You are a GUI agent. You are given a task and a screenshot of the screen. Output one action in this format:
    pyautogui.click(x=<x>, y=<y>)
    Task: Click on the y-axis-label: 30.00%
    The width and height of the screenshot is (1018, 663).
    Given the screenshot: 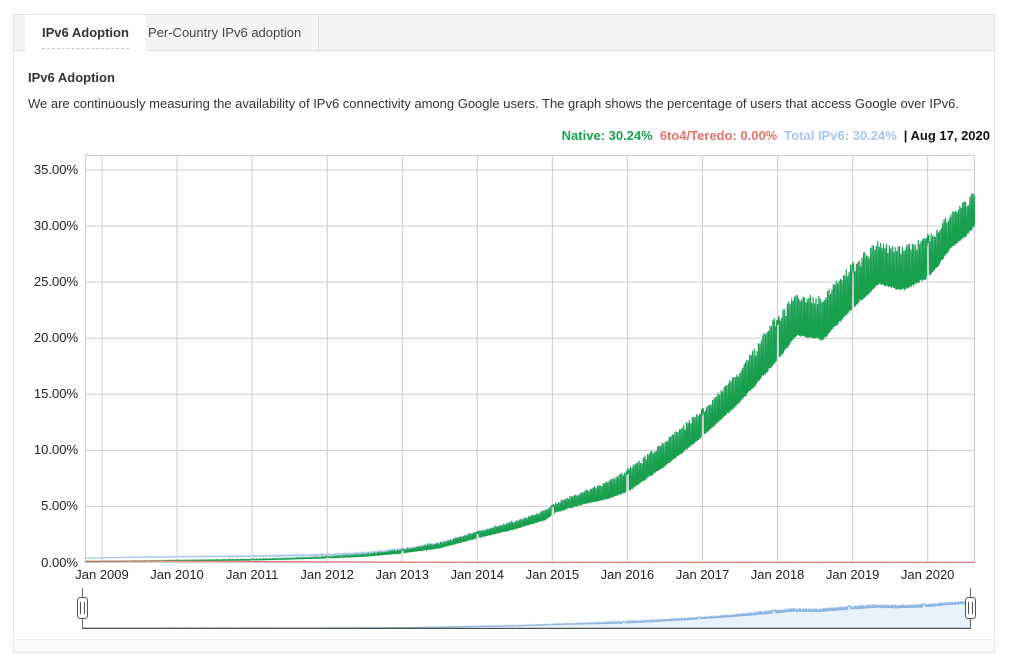 What is the action you would take?
    pyautogui.click(x=55, y=226)
    